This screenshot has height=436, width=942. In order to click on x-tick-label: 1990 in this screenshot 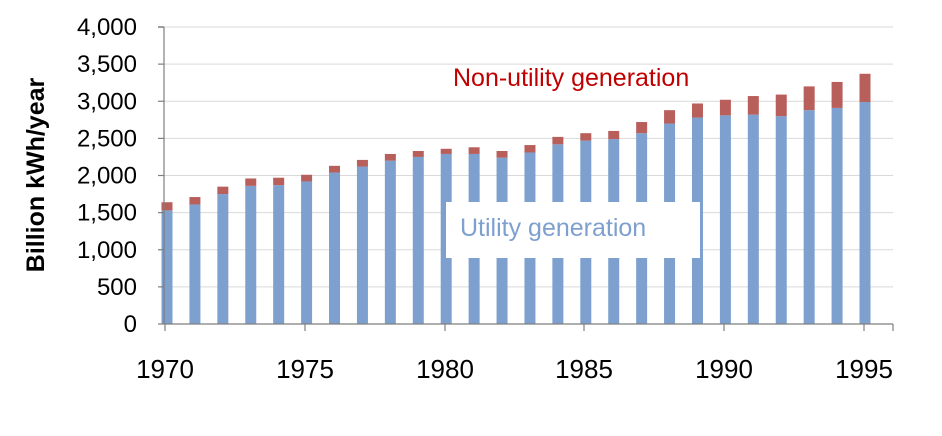, I will do `click(724, 369)`.